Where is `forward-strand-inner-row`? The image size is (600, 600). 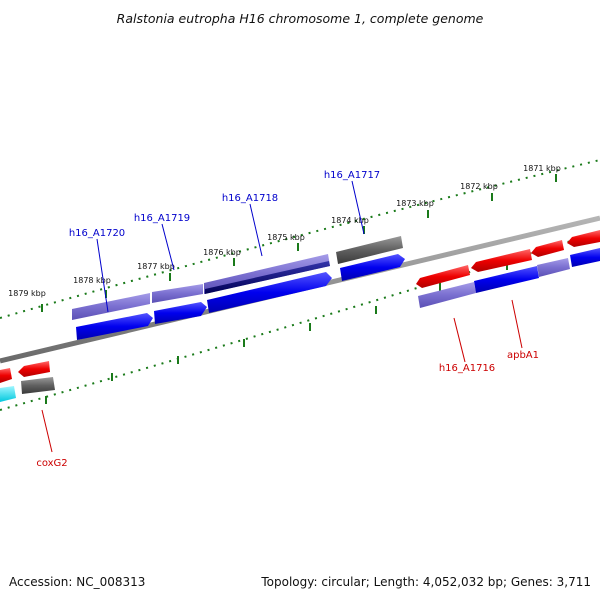
forward-strand-inner-row is located at coordinates (240, 297).